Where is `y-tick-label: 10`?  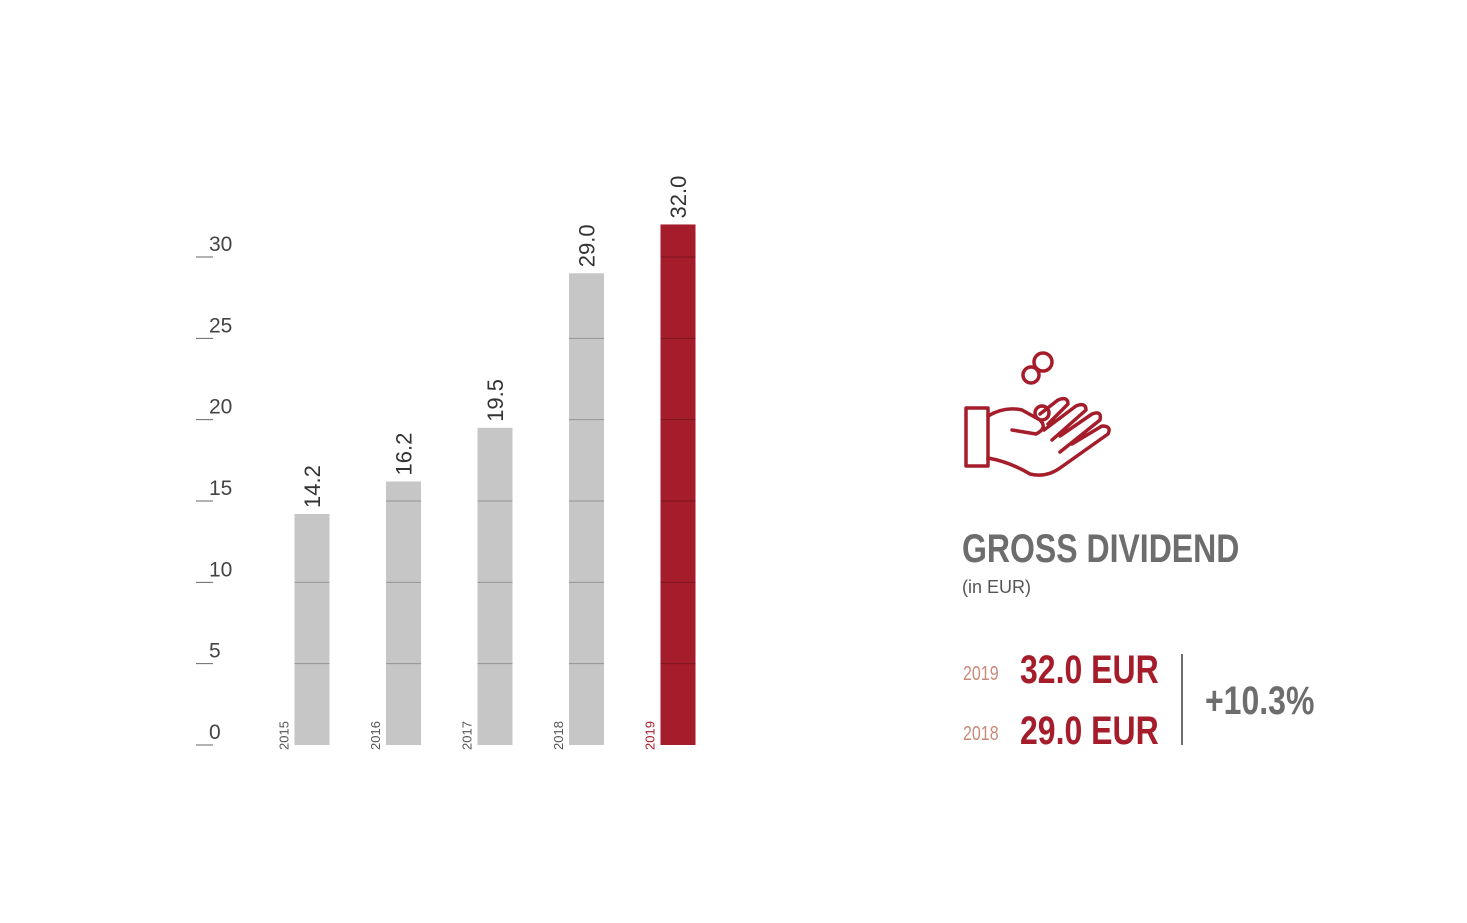 y-tick-label: 10 is located at coordinates (220, 569).